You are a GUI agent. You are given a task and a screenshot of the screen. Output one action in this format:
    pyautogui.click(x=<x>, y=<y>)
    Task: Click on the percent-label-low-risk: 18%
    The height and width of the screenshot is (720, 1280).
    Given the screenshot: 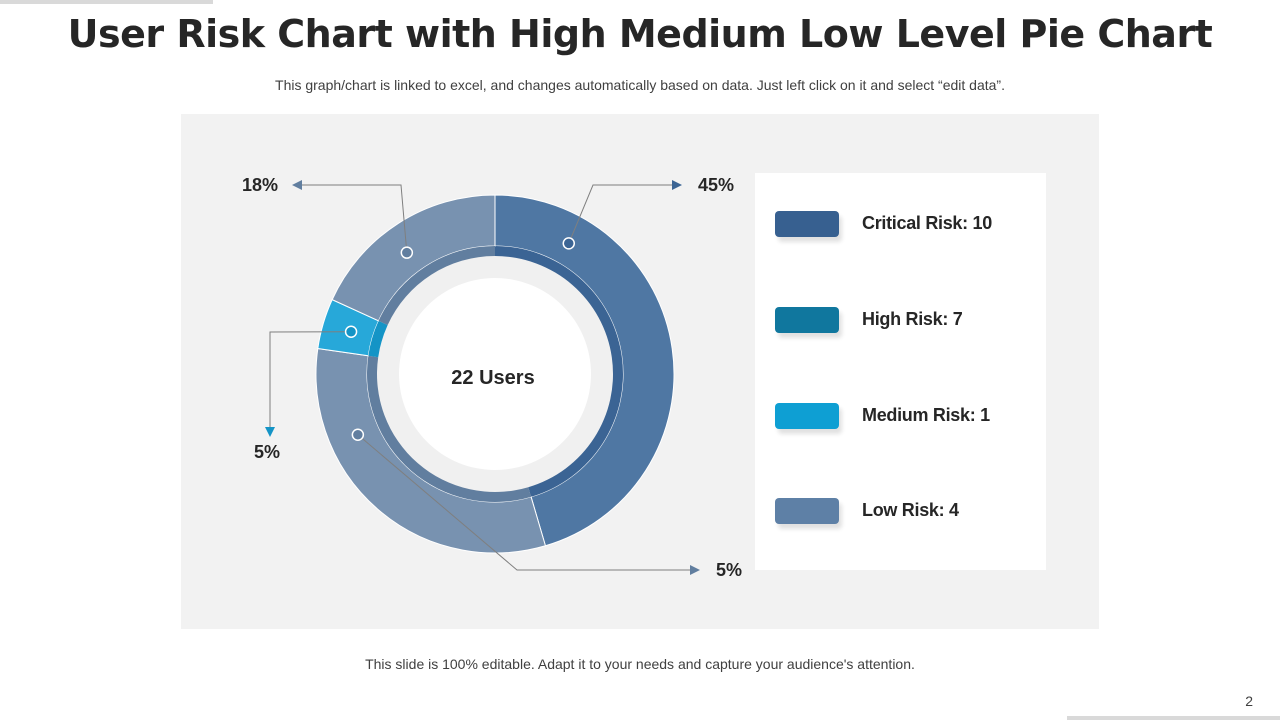 What is the action you would take?
    pyautogui.click(x=260, y=185)
    